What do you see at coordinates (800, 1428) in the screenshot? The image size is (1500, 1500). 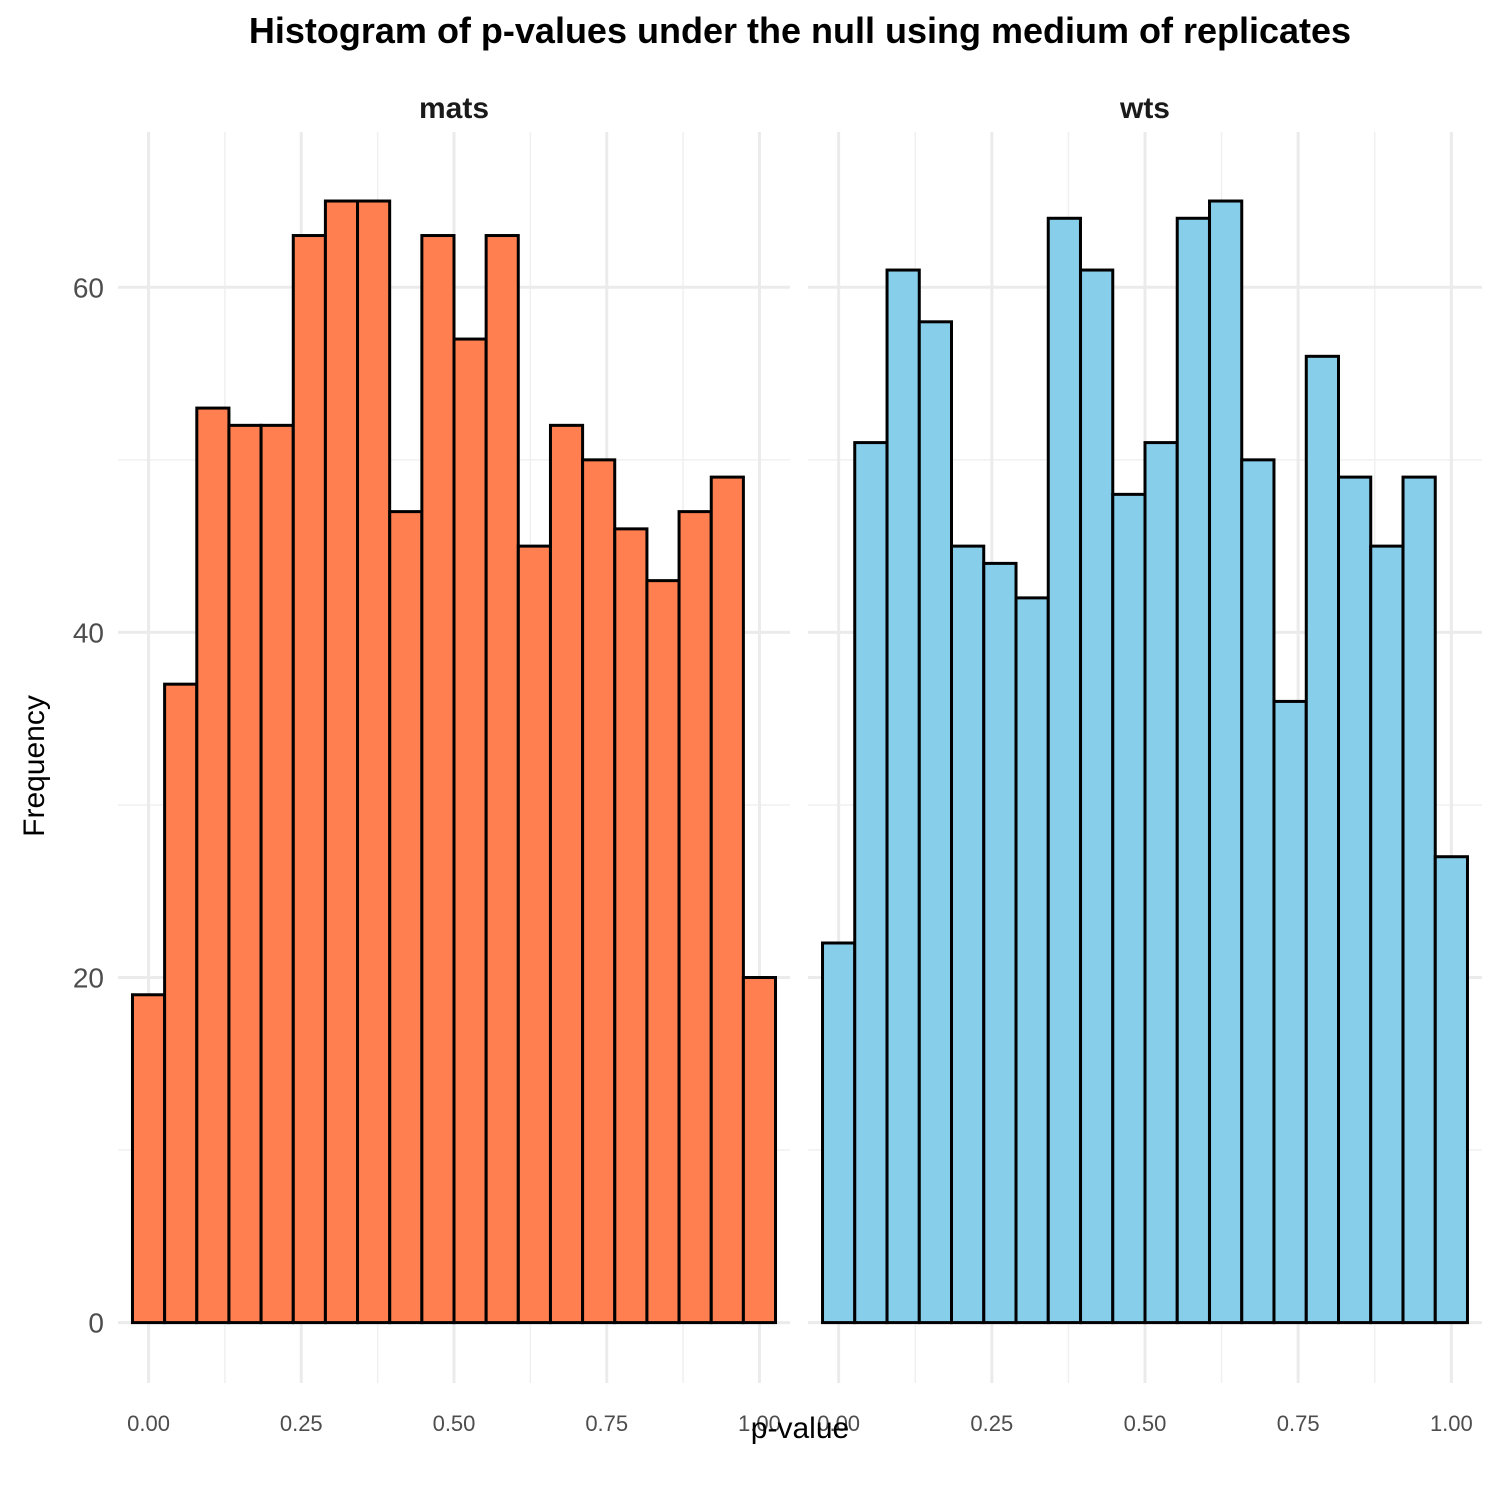 I see `x-axis-title: p-value` at bounding box center [800, 1428].